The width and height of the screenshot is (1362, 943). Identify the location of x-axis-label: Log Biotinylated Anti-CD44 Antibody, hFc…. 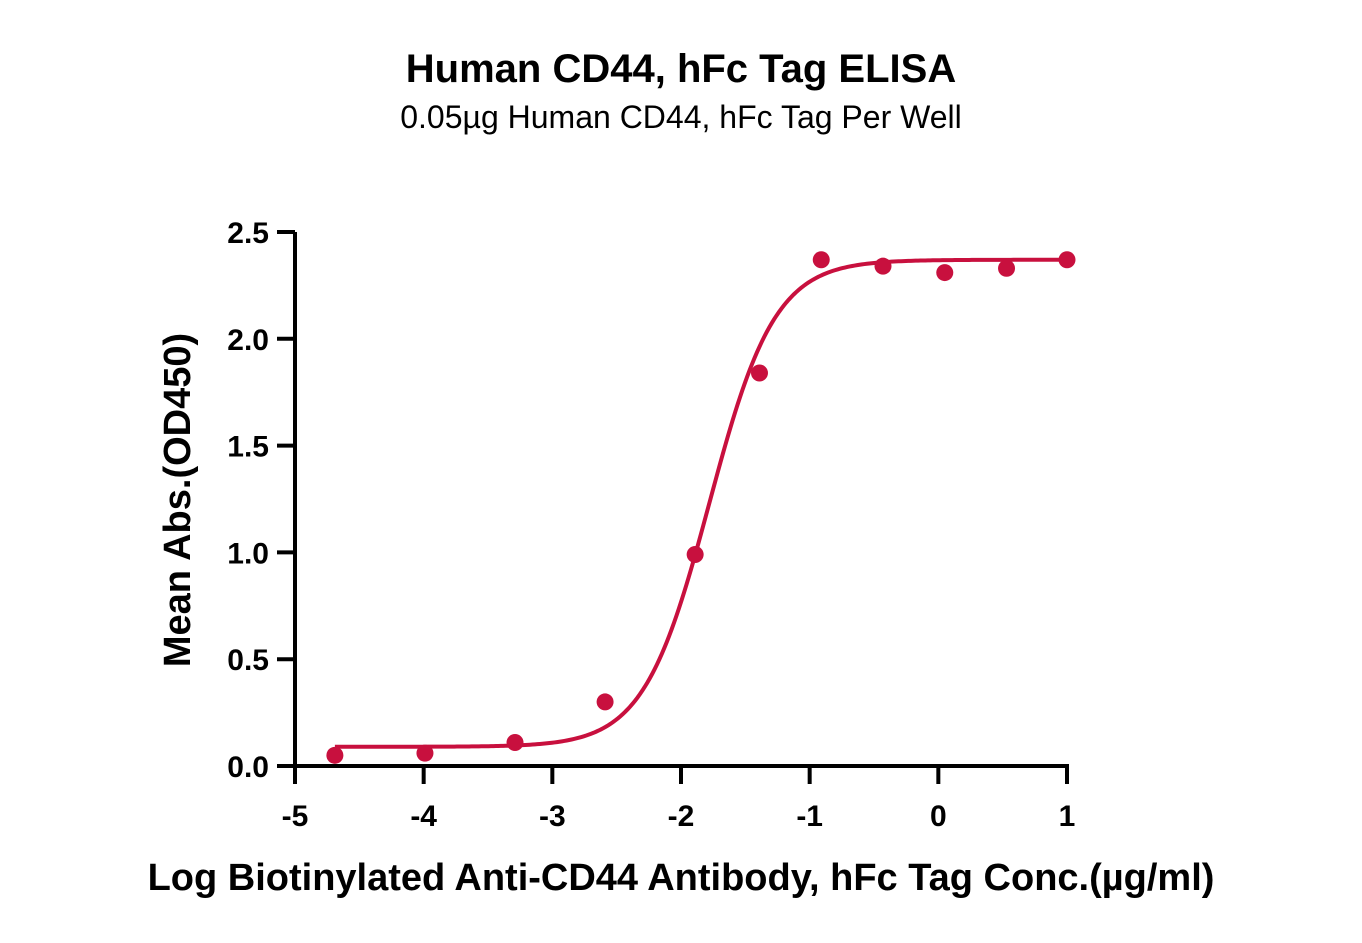
(681, 878).